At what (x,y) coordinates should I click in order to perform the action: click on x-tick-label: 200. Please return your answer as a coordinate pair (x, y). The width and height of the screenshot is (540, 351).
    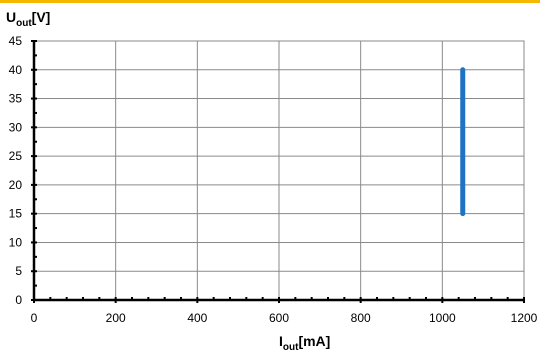
    Looking at the image, I should click on (116, 318).